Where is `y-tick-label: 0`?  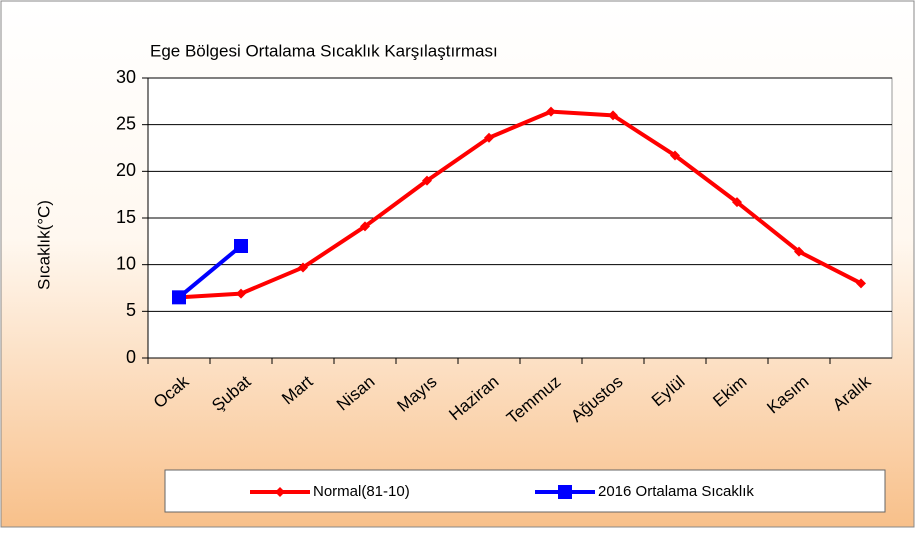
y-tick-label: 0 is located at coordinates (131, 357).